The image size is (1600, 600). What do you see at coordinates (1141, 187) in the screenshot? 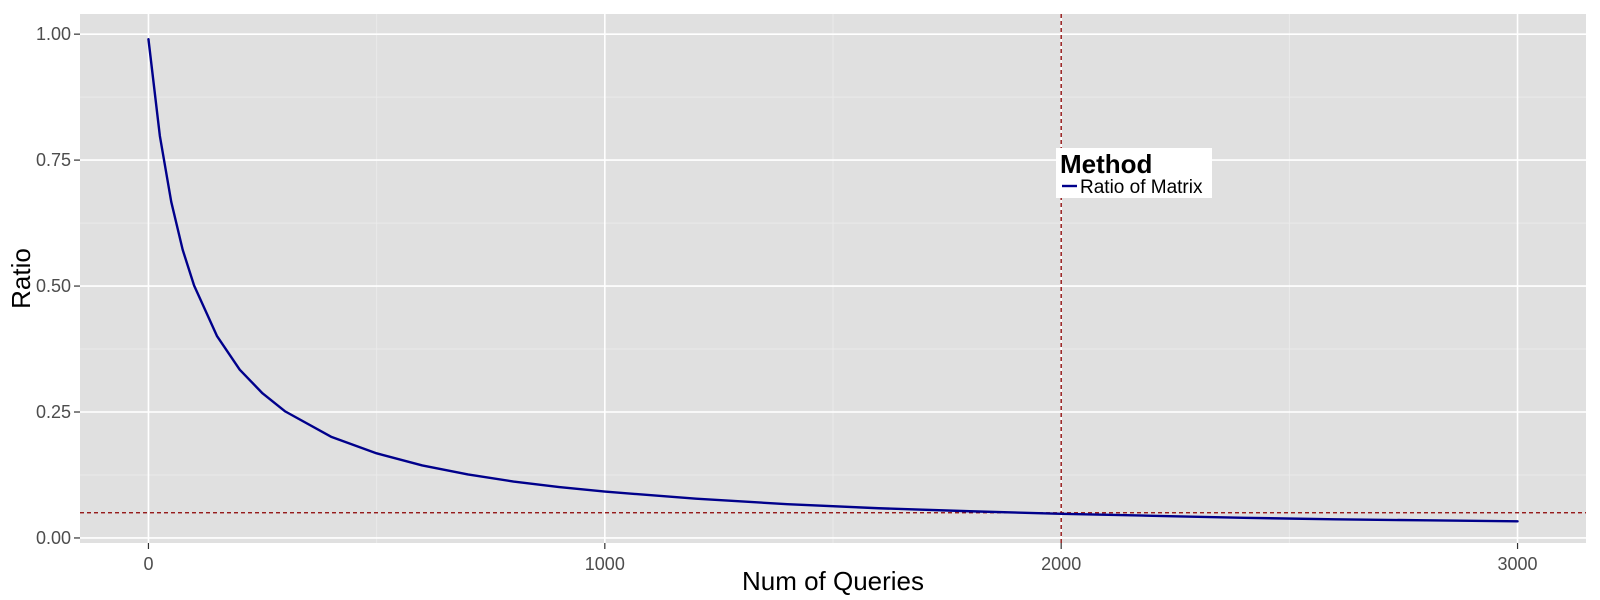
I see `legend-label-ratio-of-matrix: Ratio of Matrix` at bounding box center [1141, 187].